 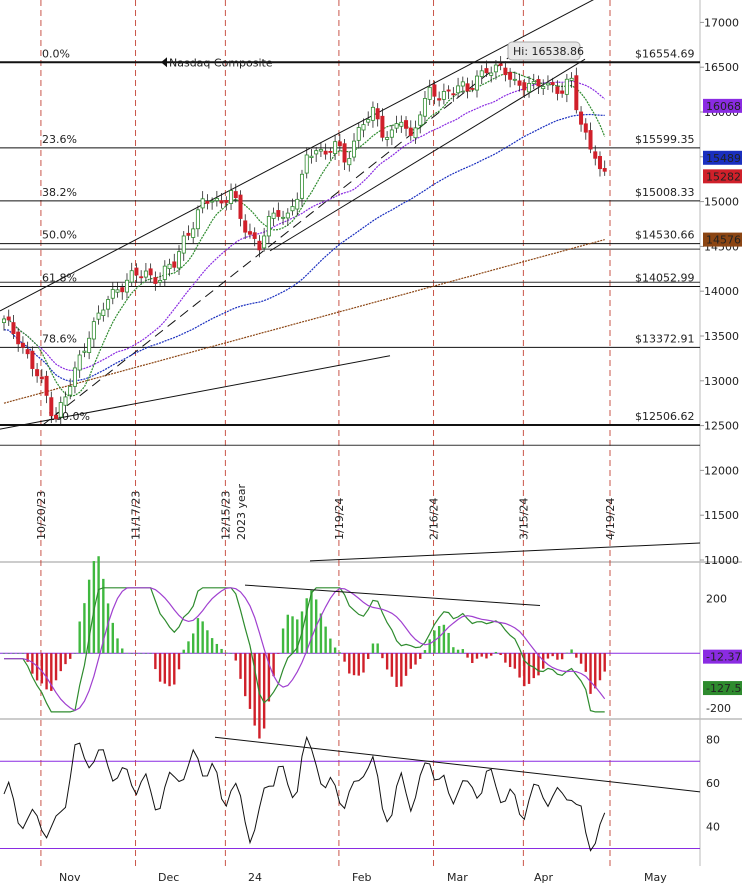 I want to click on y-tick-label: 17000, so click(x=721, y=22).